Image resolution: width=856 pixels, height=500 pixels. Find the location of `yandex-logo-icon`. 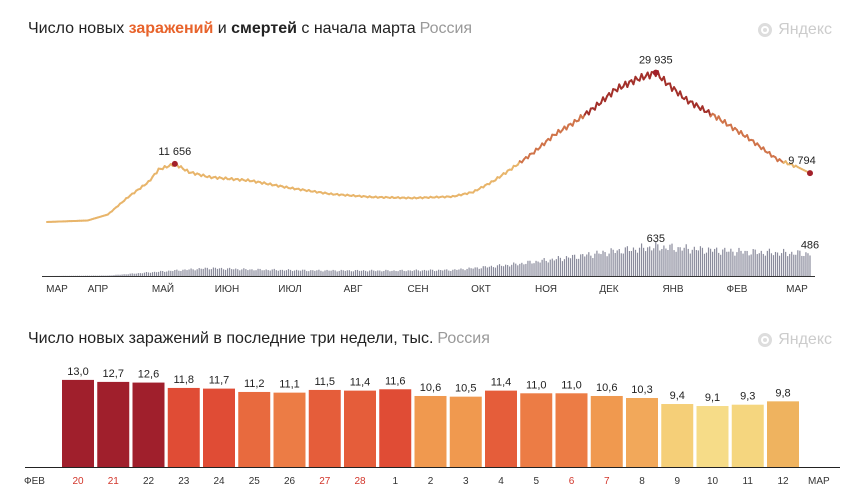

yandex-logo-icon is located at coordinates (765, 340).